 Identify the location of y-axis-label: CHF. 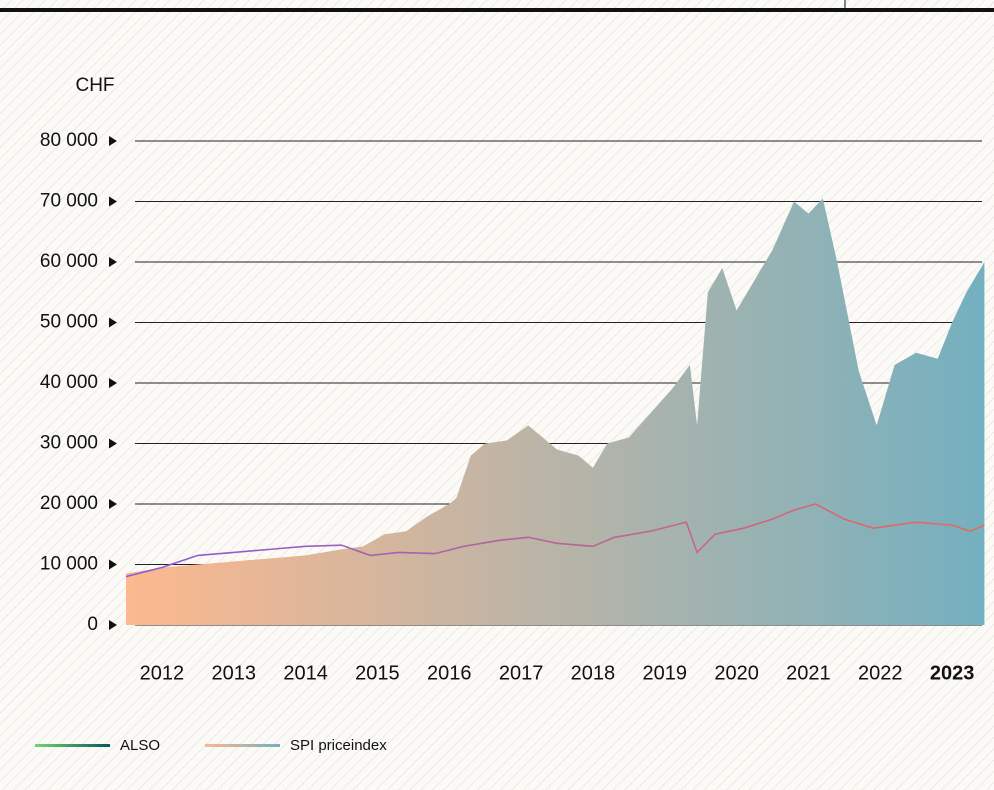
(94, 85).